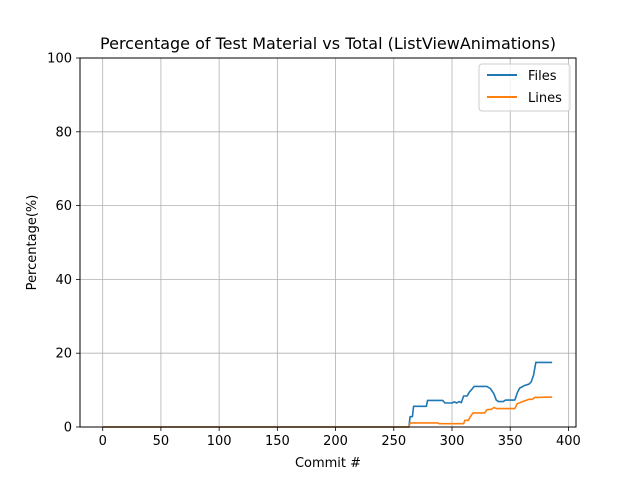 The image size is (640, 484). I want to click on y-axis-label: Percentage(%), so click(32, 243).